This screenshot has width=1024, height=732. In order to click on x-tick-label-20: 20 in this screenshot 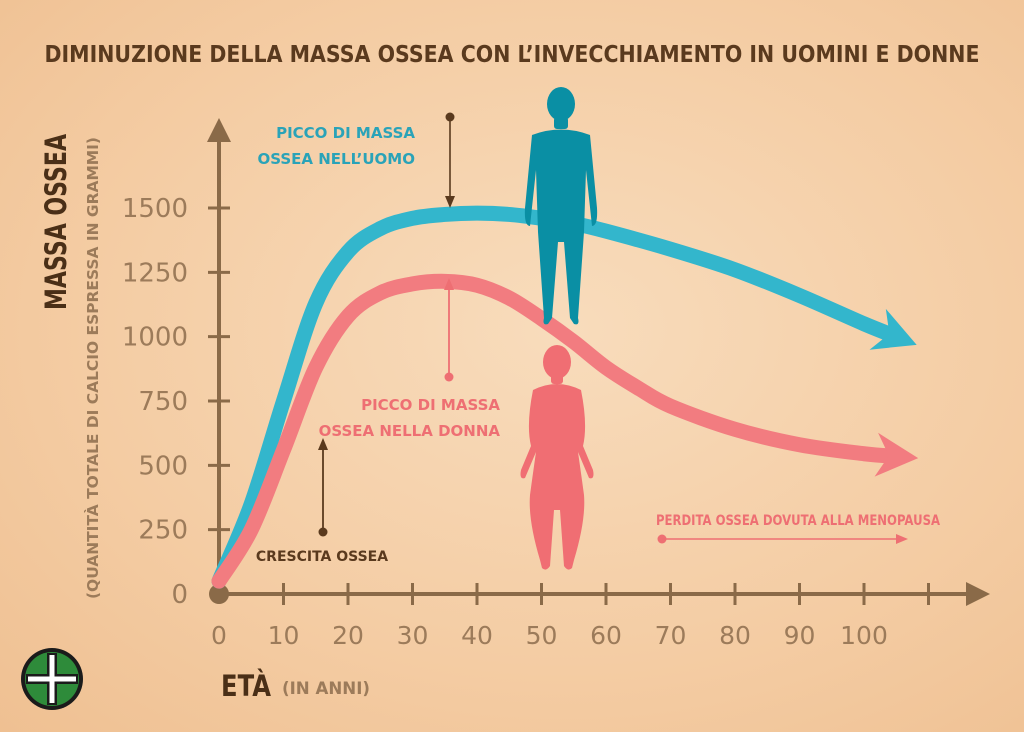, I will do `click(348, 635)`.